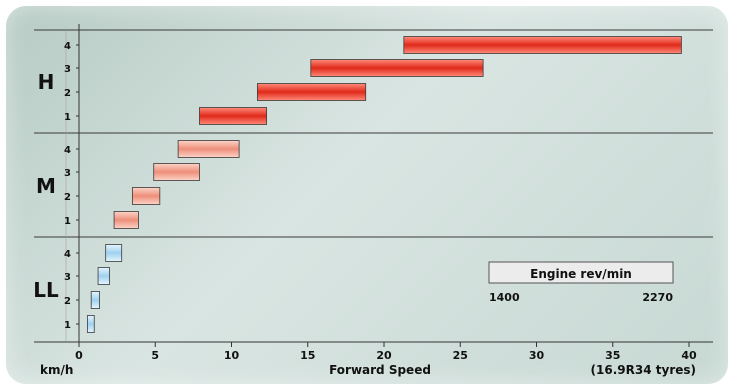  What do you see at coordinates (46, 186) in the screenshot?
I see `group-label-M: M` at bounding box center [46, 186].